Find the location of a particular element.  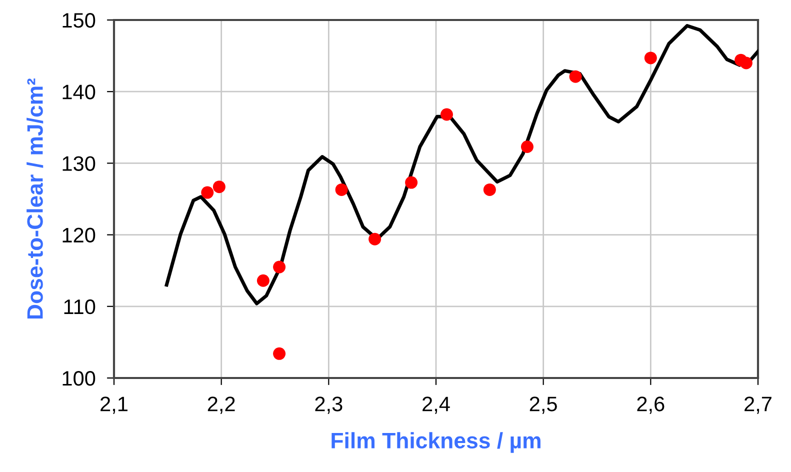

x-tick-label: 2,3 is located at coordinates (328, 405).